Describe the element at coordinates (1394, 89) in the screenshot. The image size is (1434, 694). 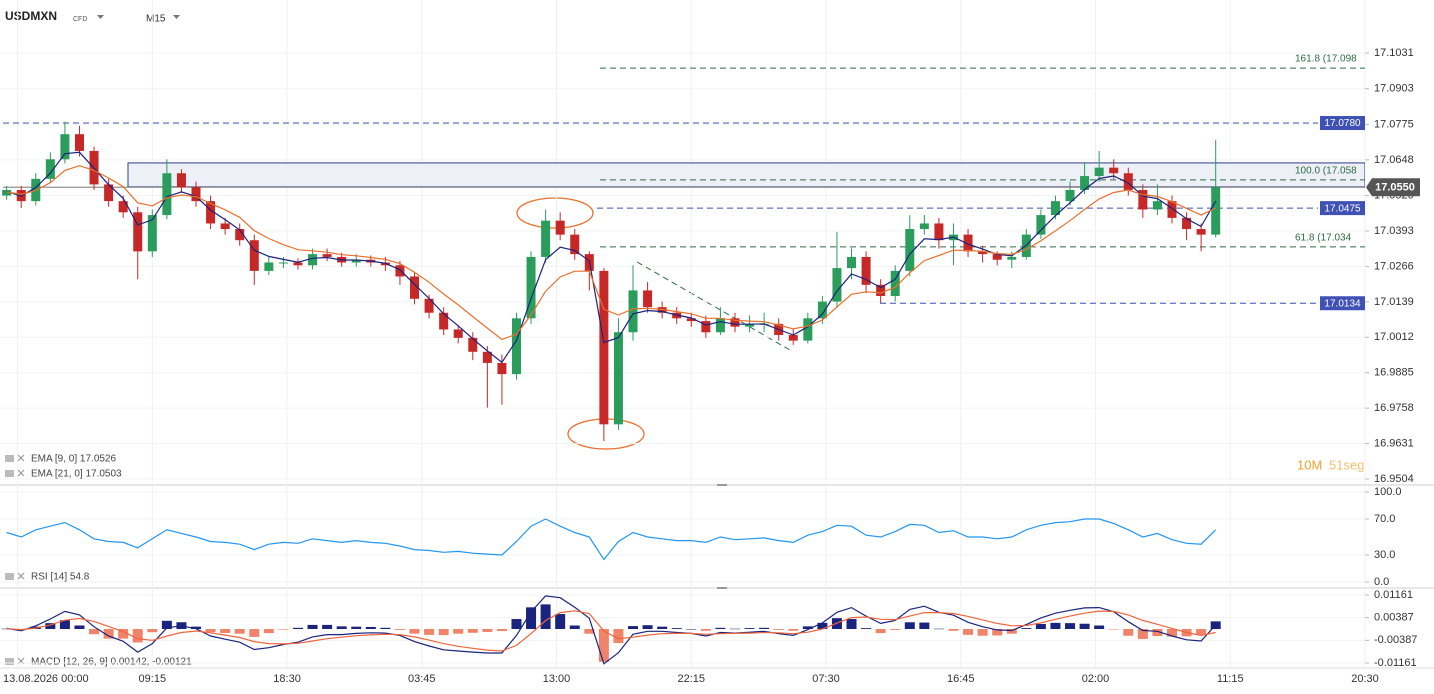
I see `y-tick-label: 17.0903` at that location.